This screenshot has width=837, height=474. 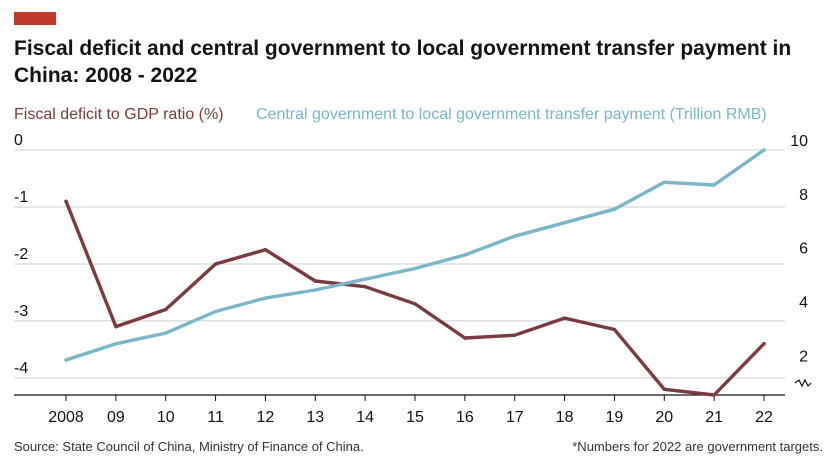 I want to click on x-tick-label: 21, so click(x=714, y=417).